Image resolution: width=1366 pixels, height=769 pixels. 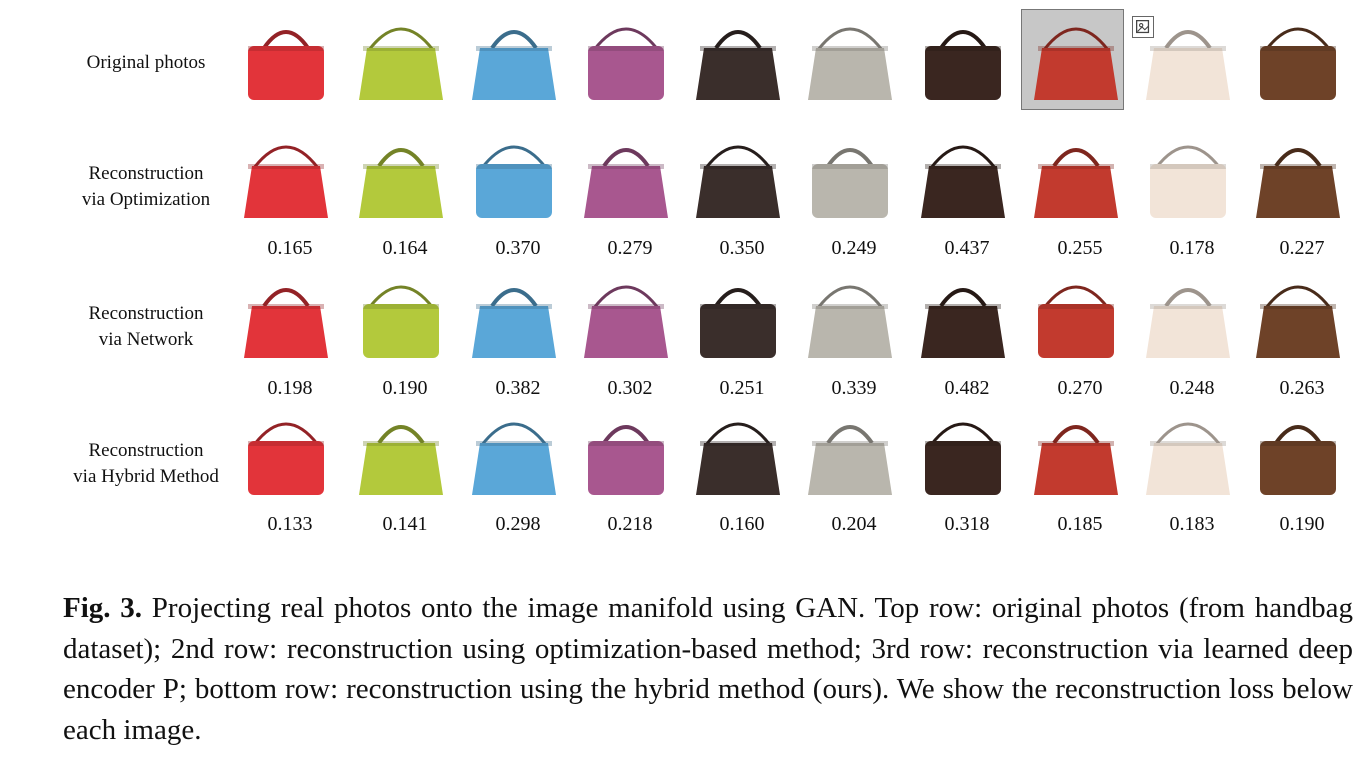 What do you see at coordinates (742, 248) in the screenshot?
I see `reconstruction-loss: 0.350` at bounding box center [742, 248].